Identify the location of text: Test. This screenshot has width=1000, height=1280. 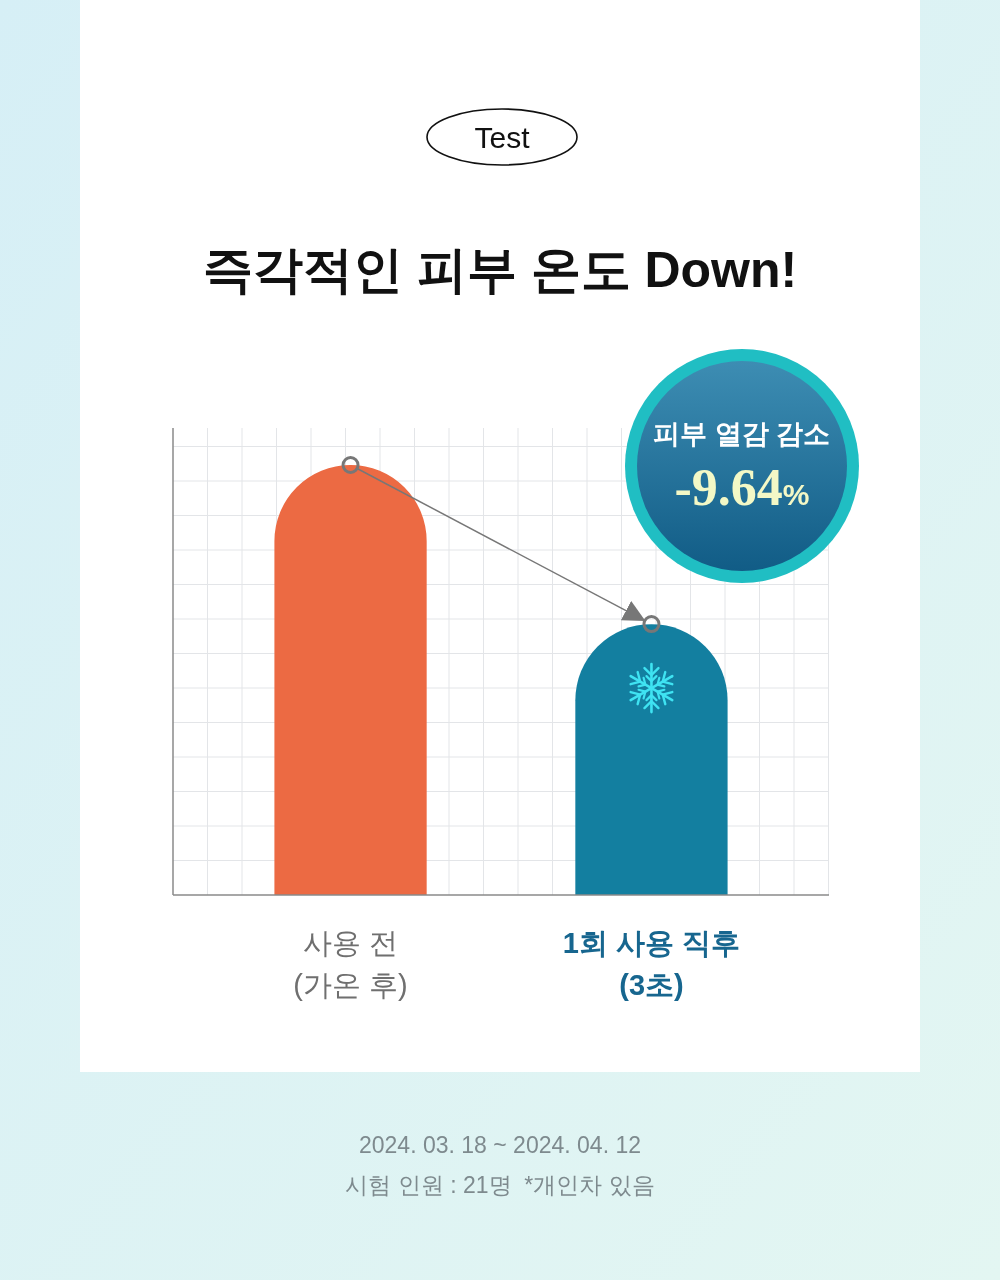
(502, 137).